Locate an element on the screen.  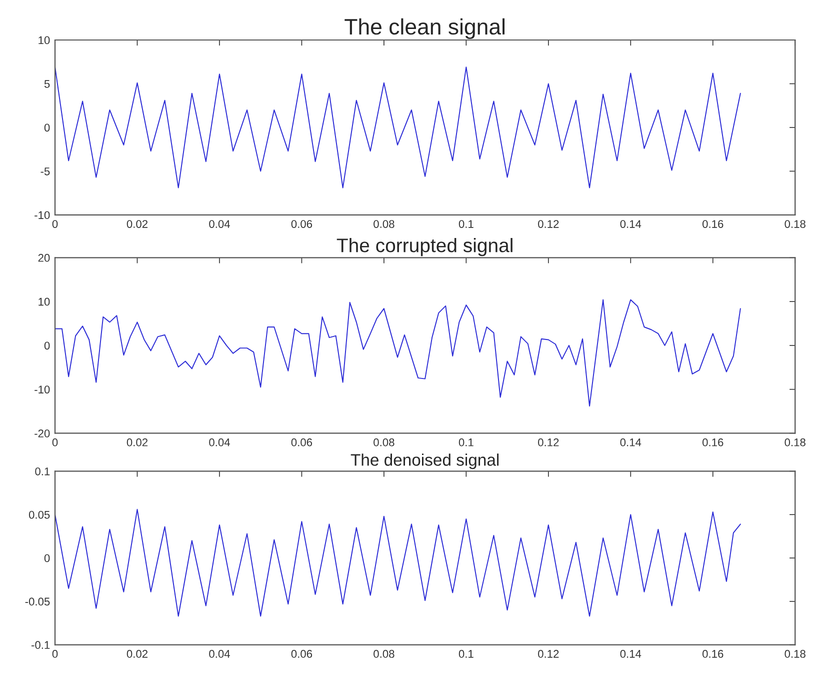
chart-title: The denoised signal is located at coordinates (424, 462).